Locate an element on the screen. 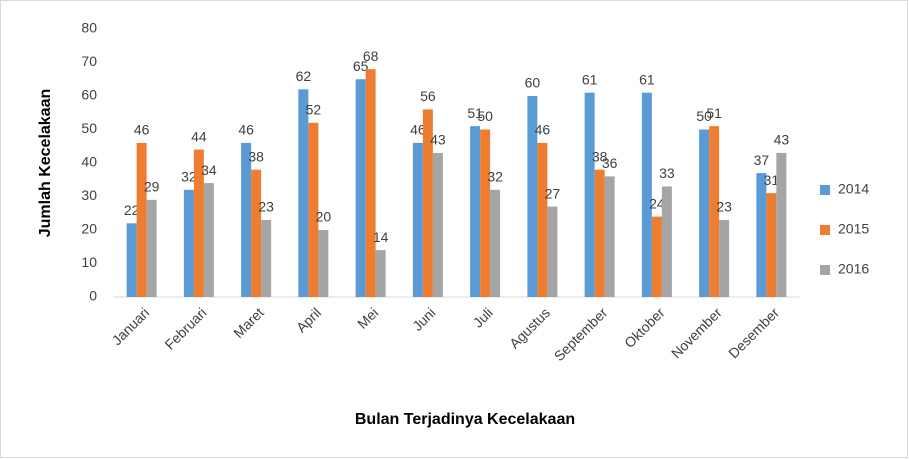  y-tick-label: 60 is located at coordinates (89, 95).